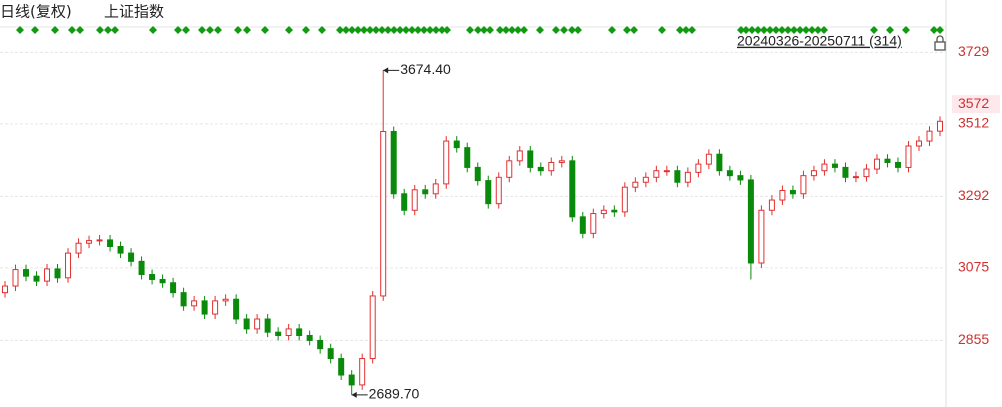 This screenshot has width=1002, height=407. I want to click on y-tick-label: 3292, so click(973, 195).